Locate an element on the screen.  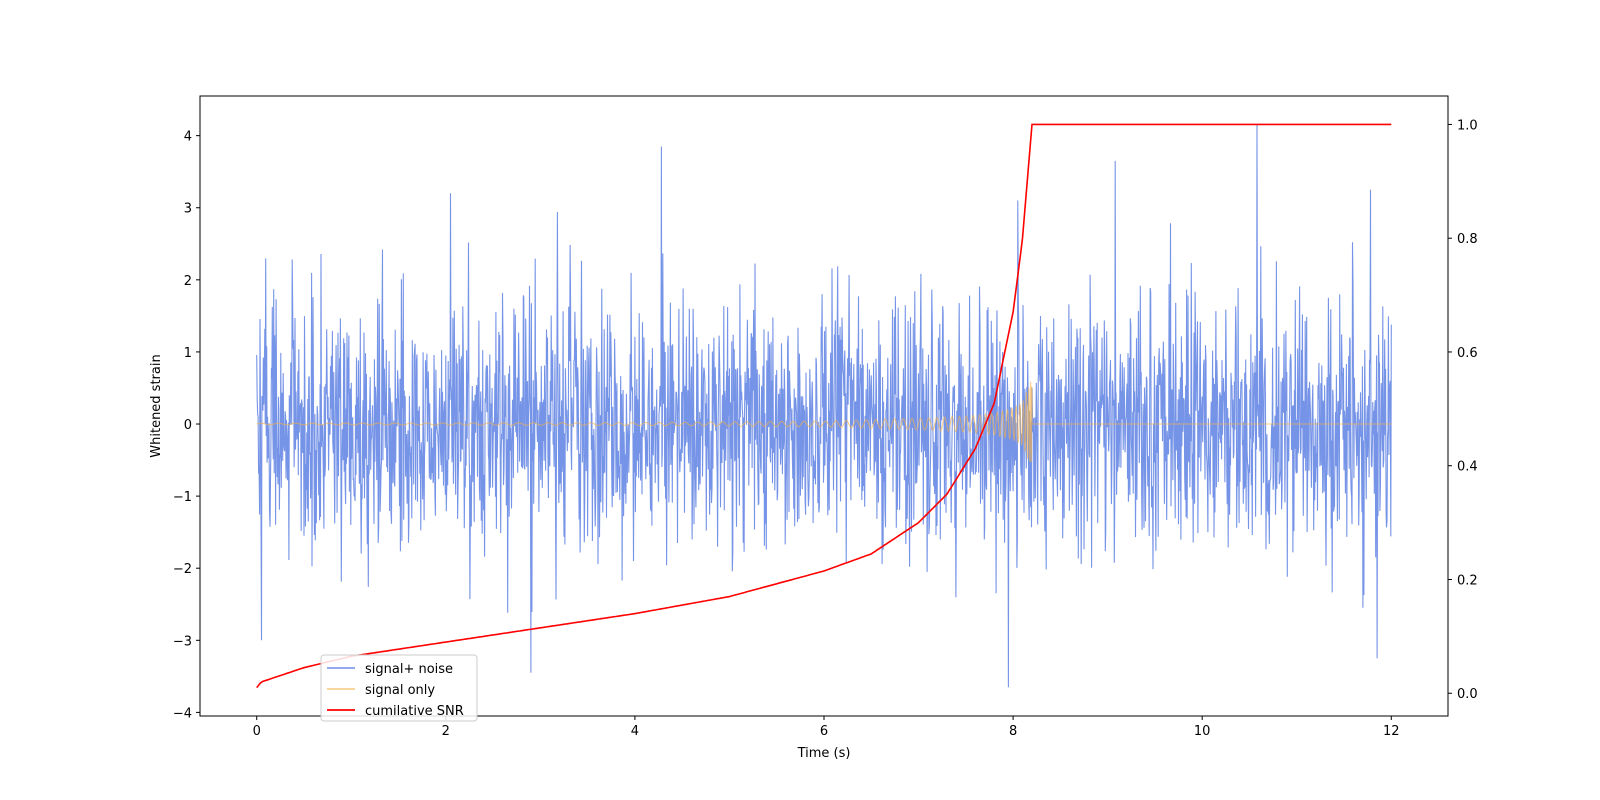
y-tick-label: 3 is located at coordinates (188, 209).